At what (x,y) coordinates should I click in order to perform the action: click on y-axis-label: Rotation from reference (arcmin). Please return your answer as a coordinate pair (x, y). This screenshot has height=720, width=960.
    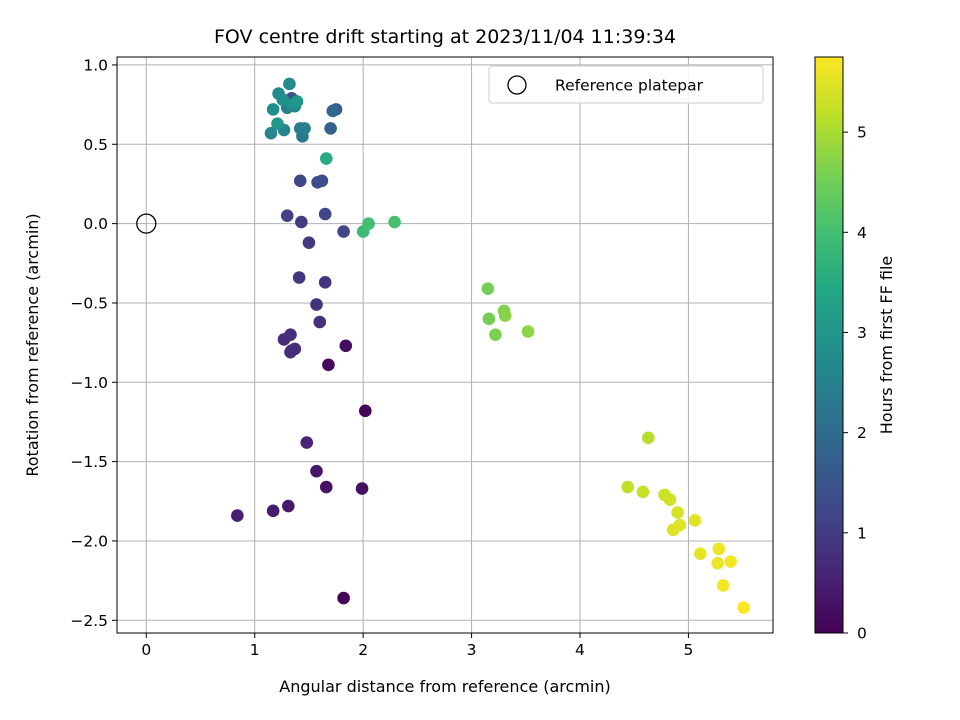
    Looking at the image, I should click on (32, 344).